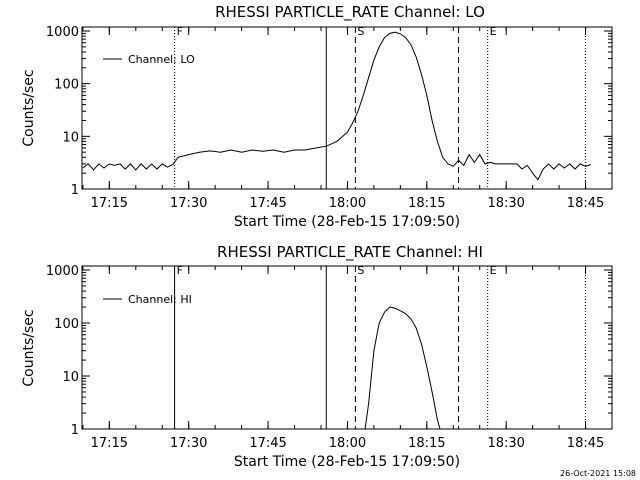 The width and height of the screenshot is (640, 480). I want to click on y-axis-label-lo: Counts/sec, so click(29, 107).